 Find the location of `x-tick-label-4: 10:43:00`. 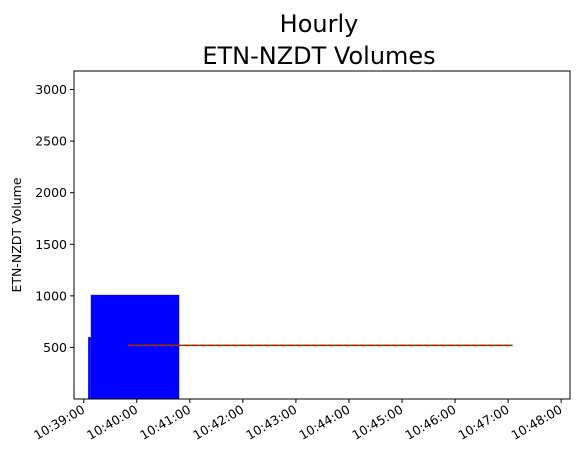

x-tick-label-4: 10:43:00 is located at coordinates (271, 422).